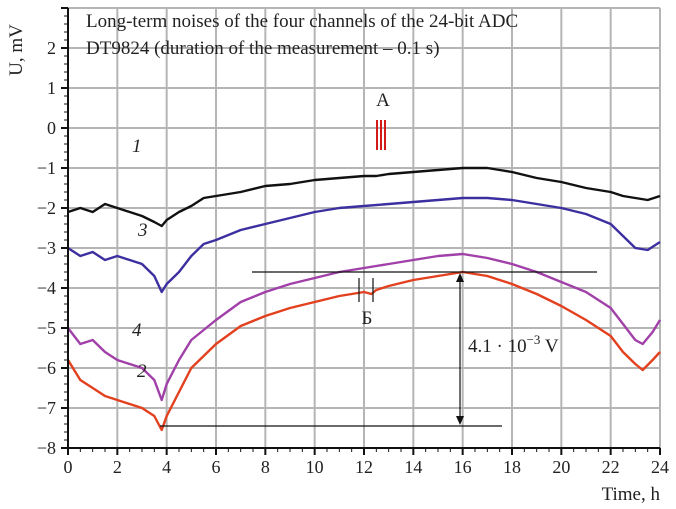 Image resolution: width=676 pixels, height=509 pixels. What do you see at coordinates (46, 288) in the screenshot?
I see `y-tick-label: −4` at bounding box center [46, 288].